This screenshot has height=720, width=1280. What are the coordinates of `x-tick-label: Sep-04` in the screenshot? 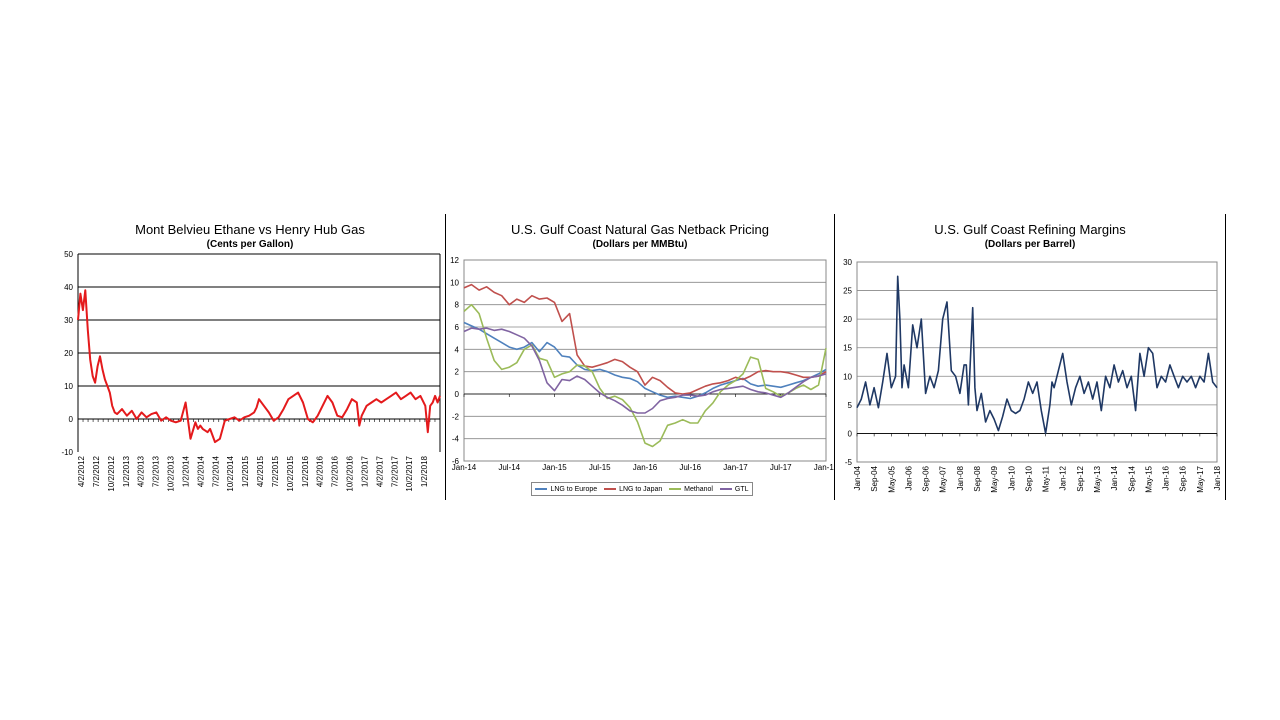 It's located at (874, 478).